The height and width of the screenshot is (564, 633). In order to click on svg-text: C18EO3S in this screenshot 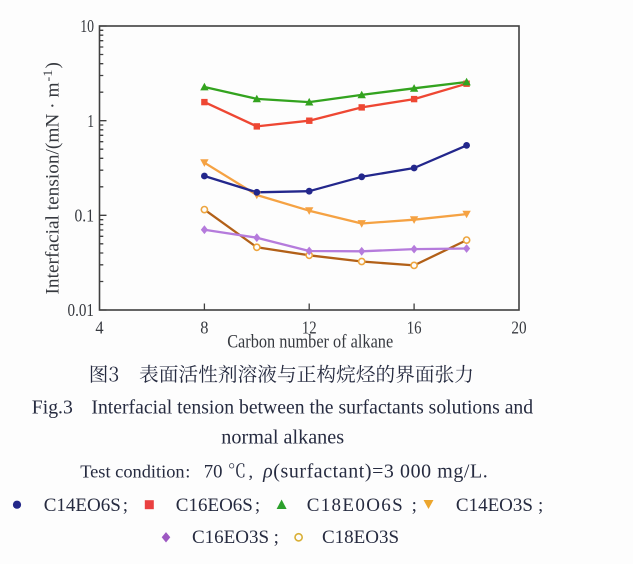, I will do `click(360, 537)`.